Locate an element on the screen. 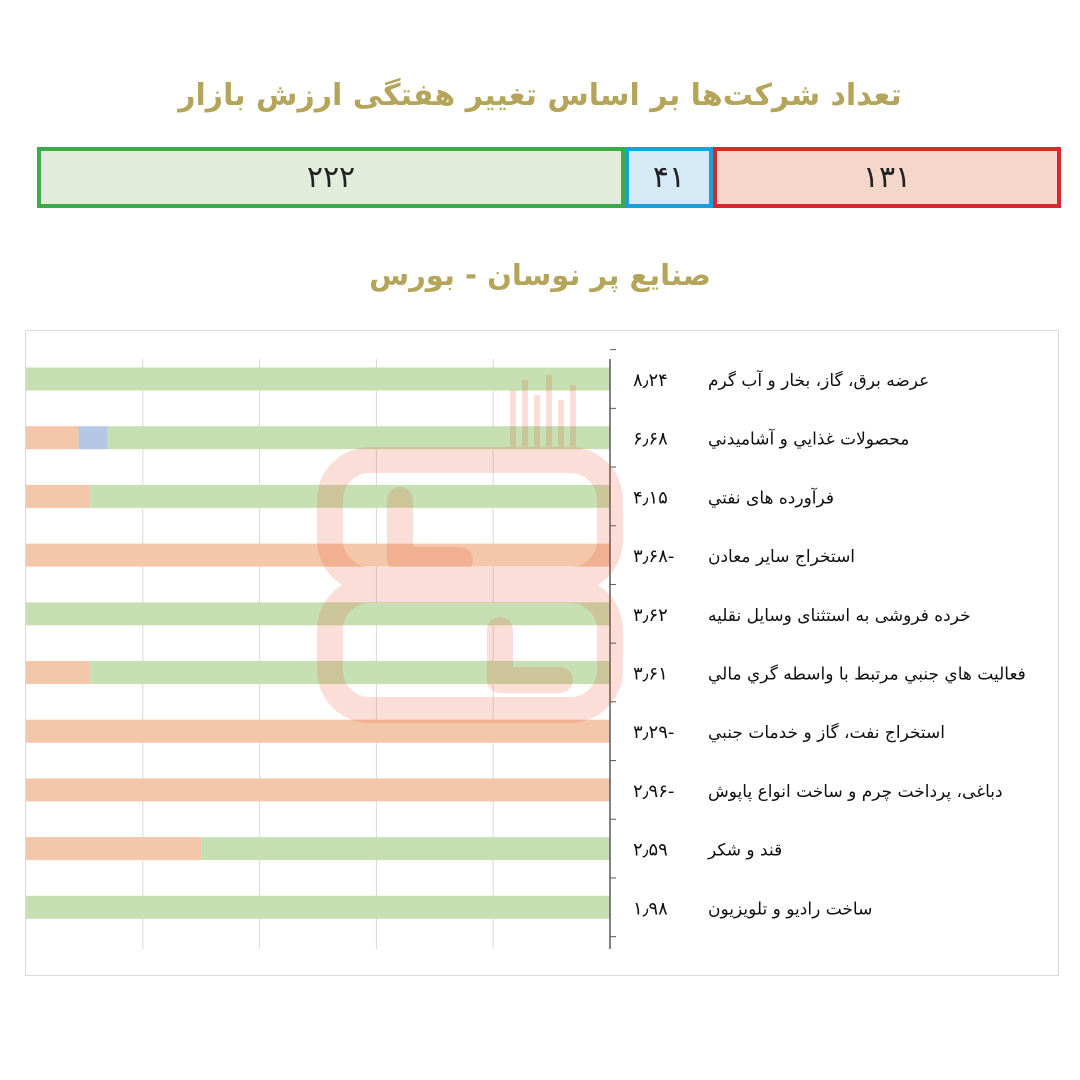  unchanged-count: ۴۱ is located at coordinates (669, 177).